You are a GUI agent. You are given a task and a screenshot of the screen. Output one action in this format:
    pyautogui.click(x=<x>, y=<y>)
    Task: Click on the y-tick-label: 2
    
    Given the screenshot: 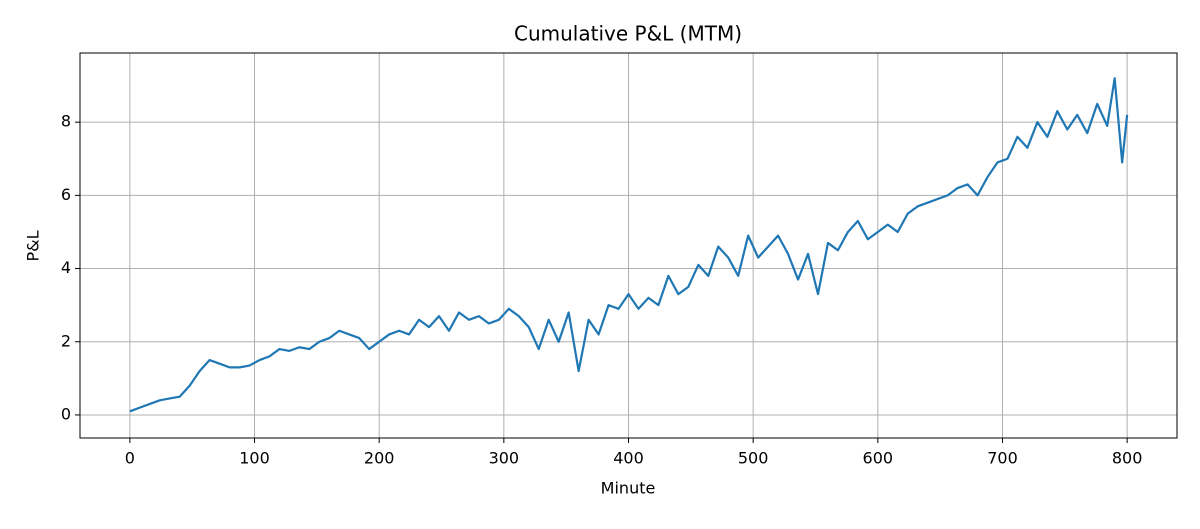 What is the action you would take?
    pyautogui.click(x=66, y=340)
    